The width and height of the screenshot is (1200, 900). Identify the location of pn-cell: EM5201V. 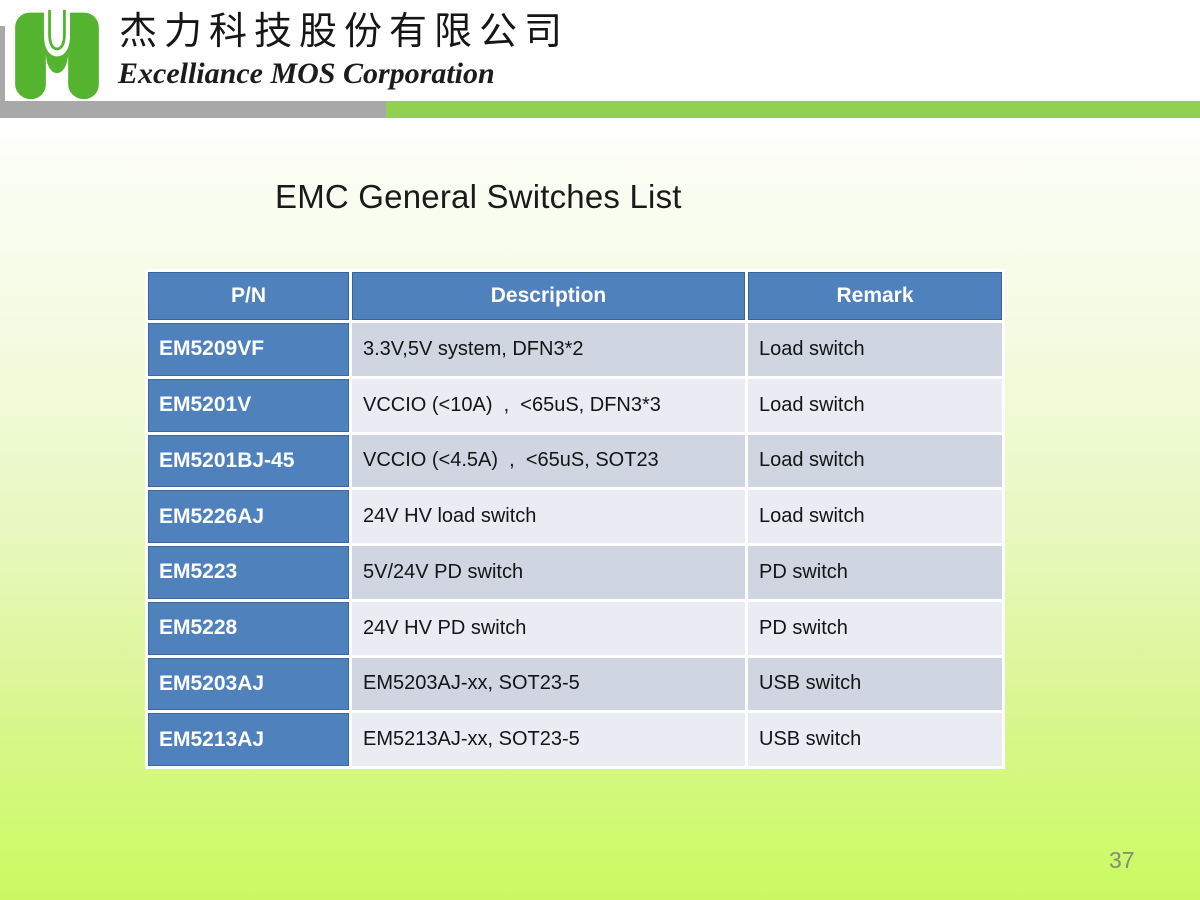
(248, 405).